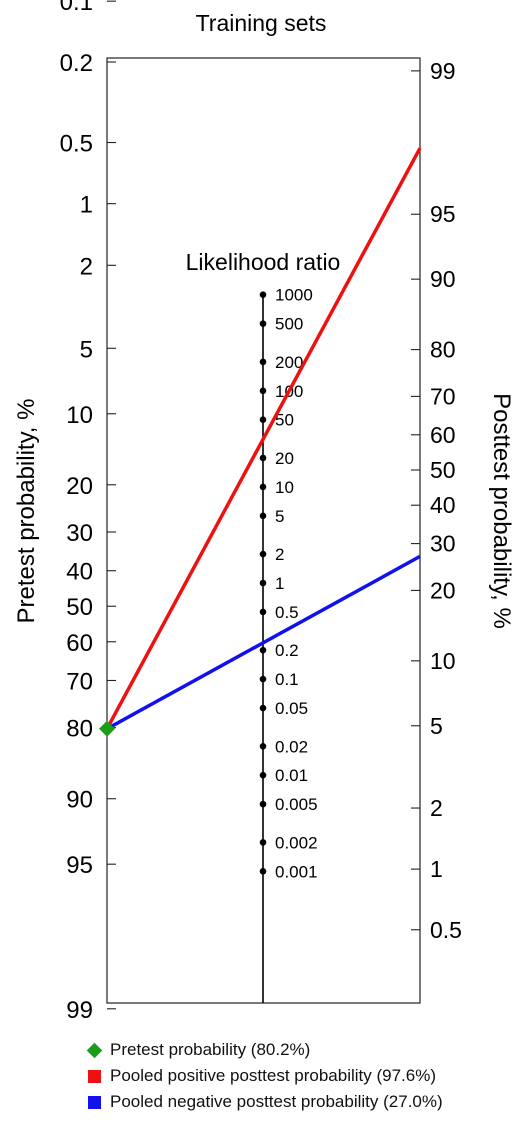 Image resolution: width=530 pixels, height=1122 pixels. I want to click on left-tick-label: 0.1, so click(76, 8).